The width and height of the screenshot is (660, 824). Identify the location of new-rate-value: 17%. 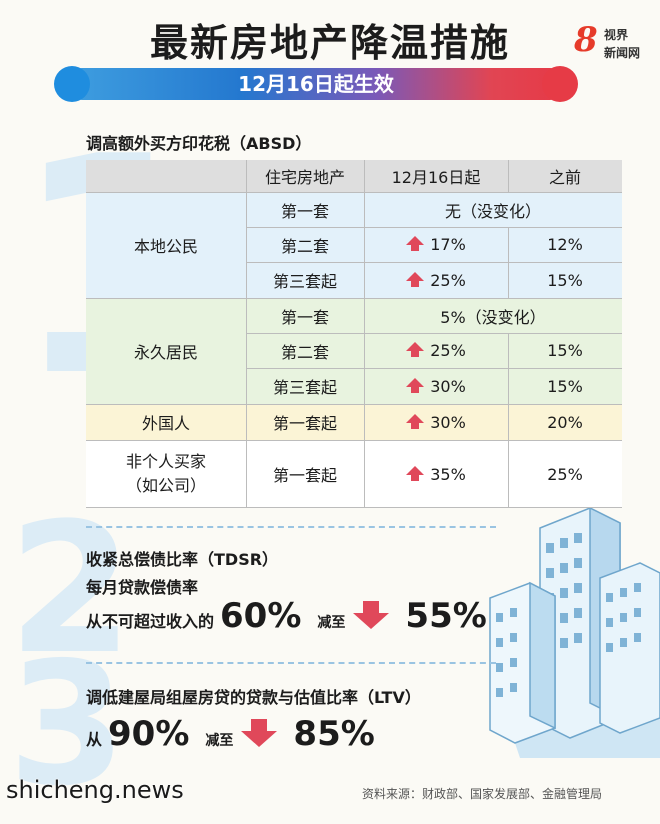
(448, 244).